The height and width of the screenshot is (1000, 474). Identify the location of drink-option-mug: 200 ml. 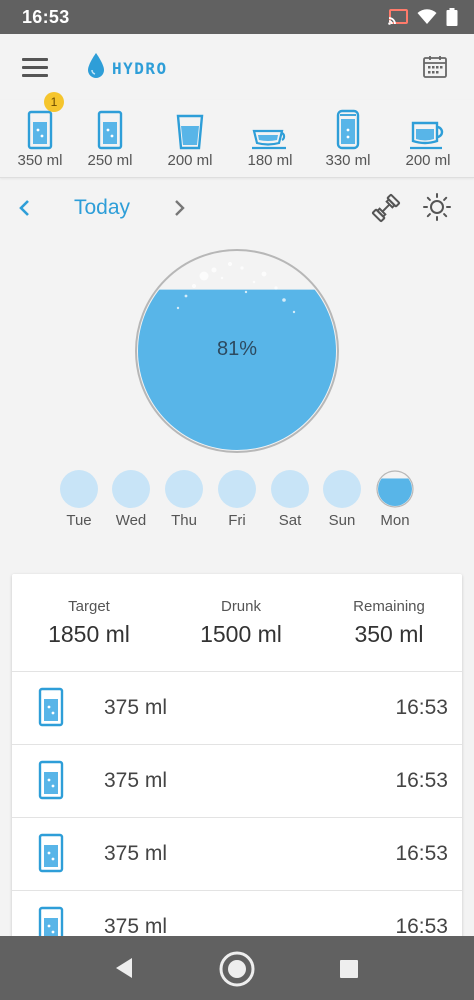
(428, 139).